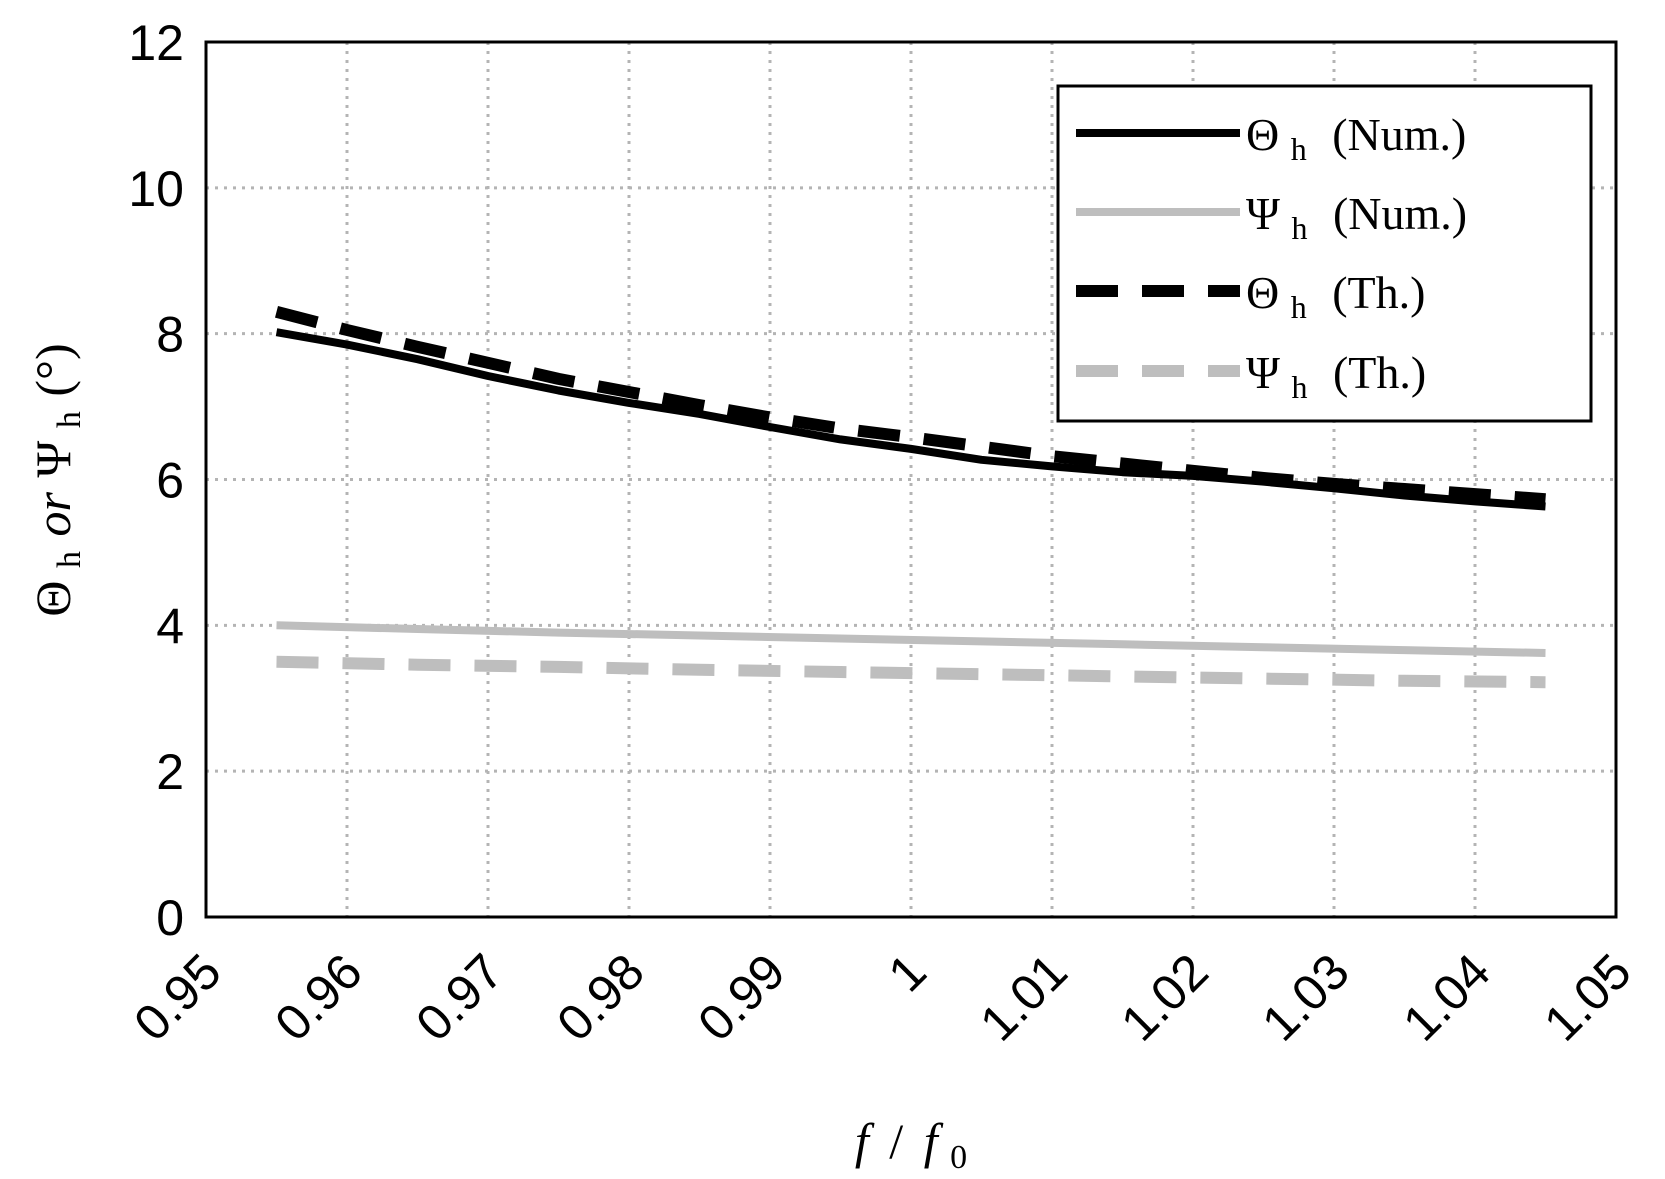  What do you see at coordinates (1356, 139) in the screenshot?
I see `legend-label-theta-num: Θ h (Num.)` at bounding box center [1356, 139].